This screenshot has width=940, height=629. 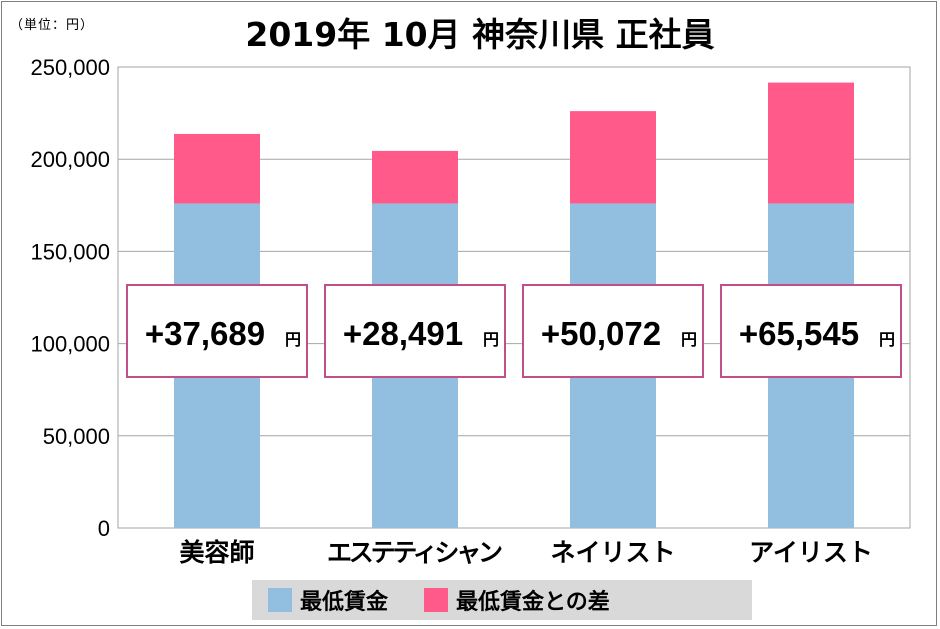 I want to click on y-tick-label: 200,000, so click(x=70, y=159).